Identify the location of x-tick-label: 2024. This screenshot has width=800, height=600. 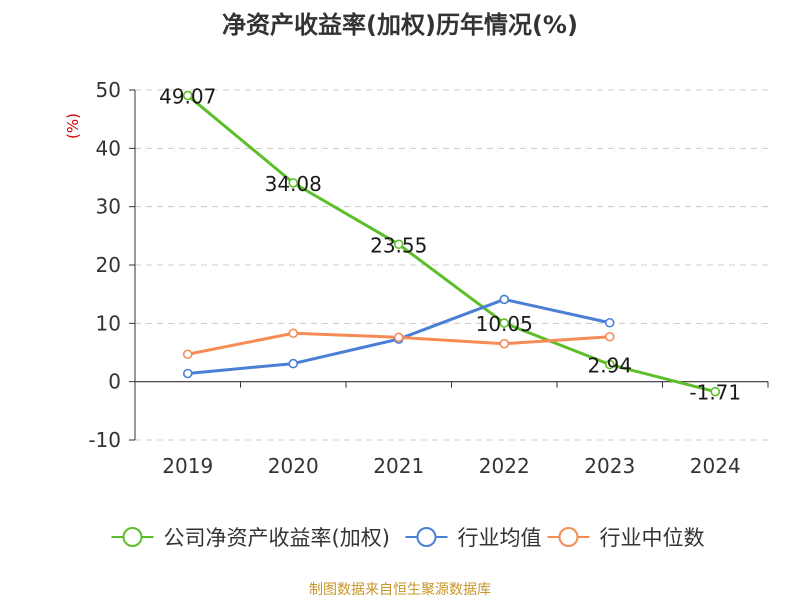
(715, 466).